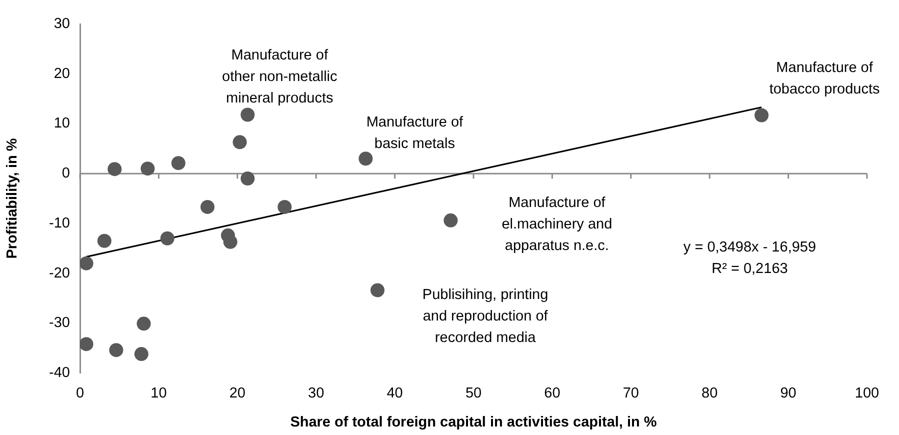 The height and width of the screenshot is (435, 899). Describe the element at coordinates (415, 133) in the screenshot. I see `annotation: Manufacture of basic metals` at that location.